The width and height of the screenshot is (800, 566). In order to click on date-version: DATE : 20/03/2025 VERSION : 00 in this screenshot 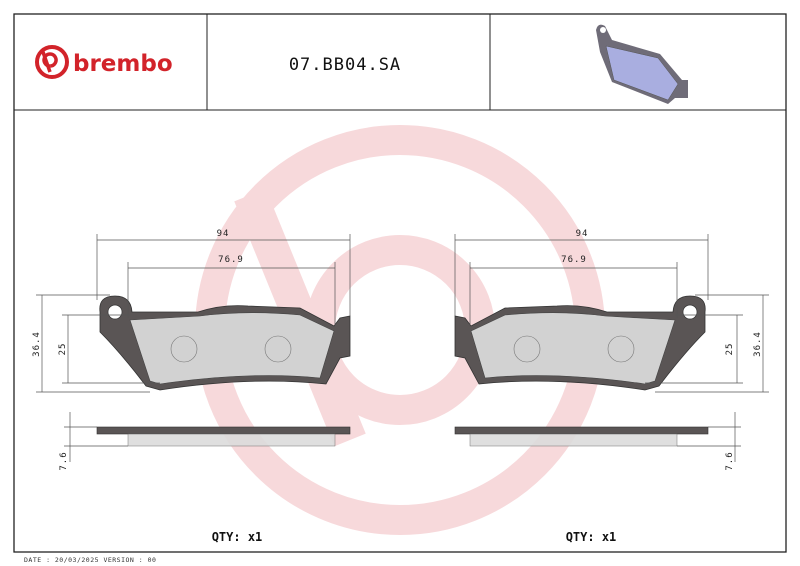, I will do `click(90, 560)`.